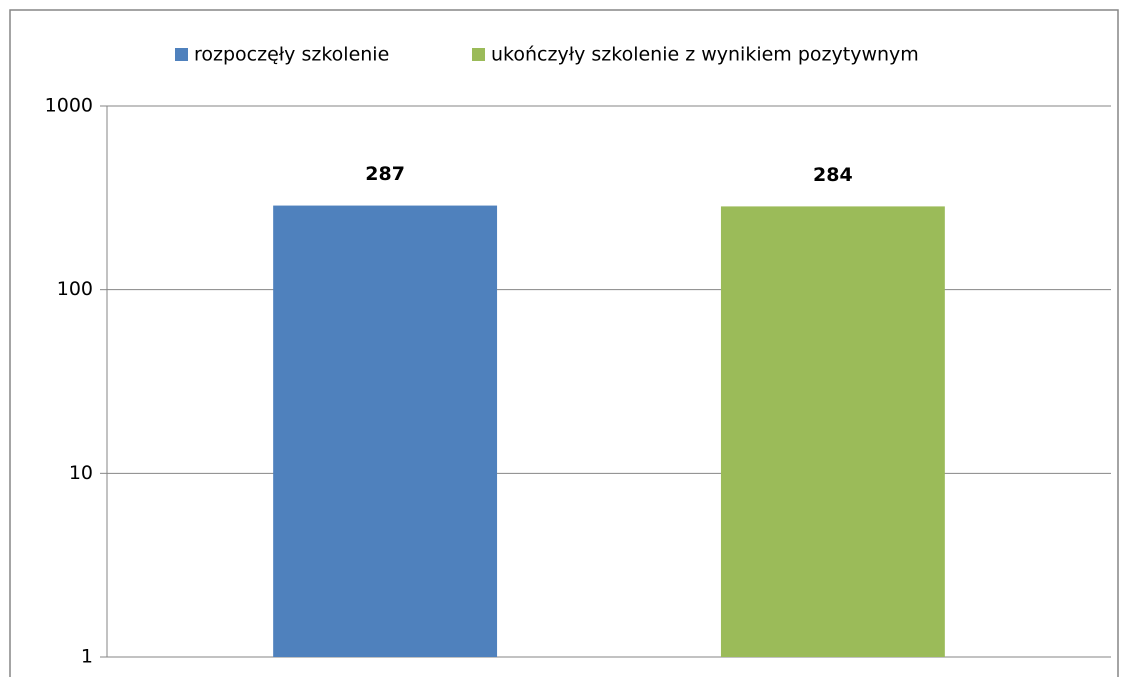 The height and width of the screenshot is (677, 1127). I want to click on y-tick-label: 10, so click(81, 473).